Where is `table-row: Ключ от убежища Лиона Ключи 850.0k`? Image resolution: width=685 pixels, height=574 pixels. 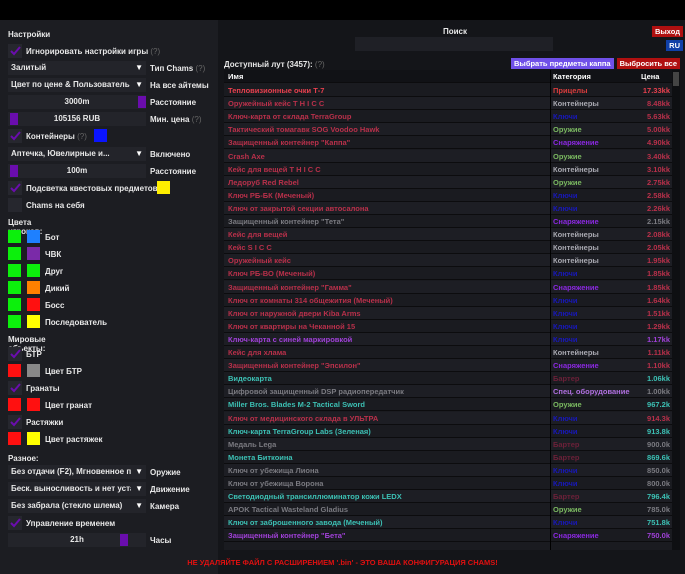 table-row: Ключ от убежища Лиона Ключи 850.0k is located at coordinates (452, 470).